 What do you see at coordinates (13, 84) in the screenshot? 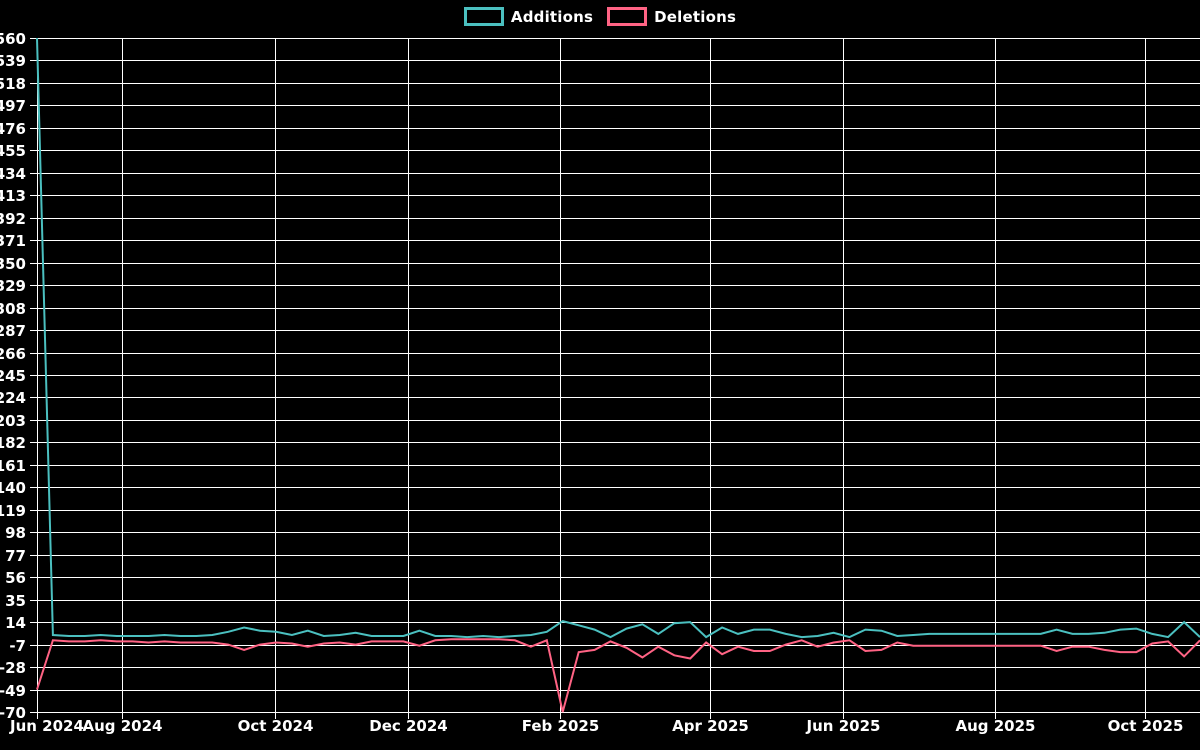
I see `y-tick-label: 518` at bounding box center [13, 84].